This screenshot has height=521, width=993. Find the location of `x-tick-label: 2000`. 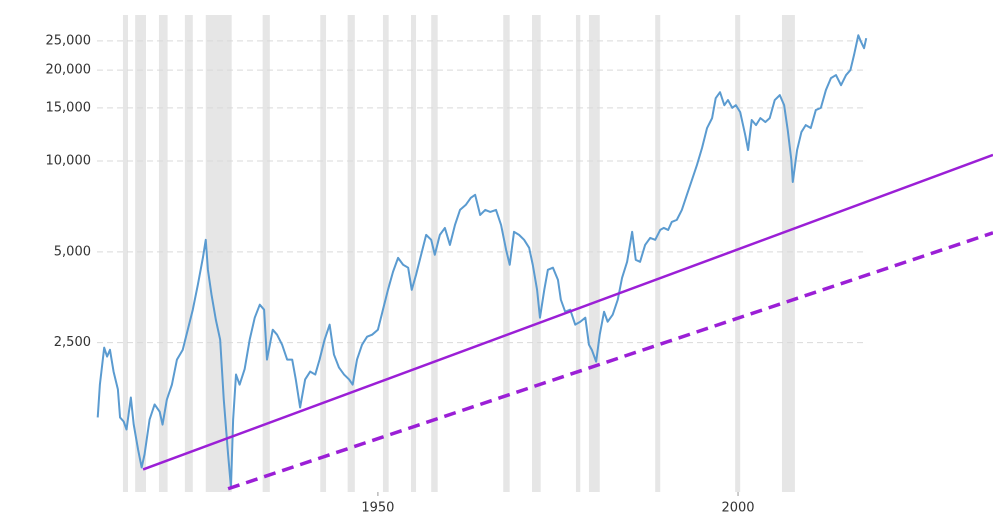

x-tick-label: 2000 is located at coordinates (737, 508).